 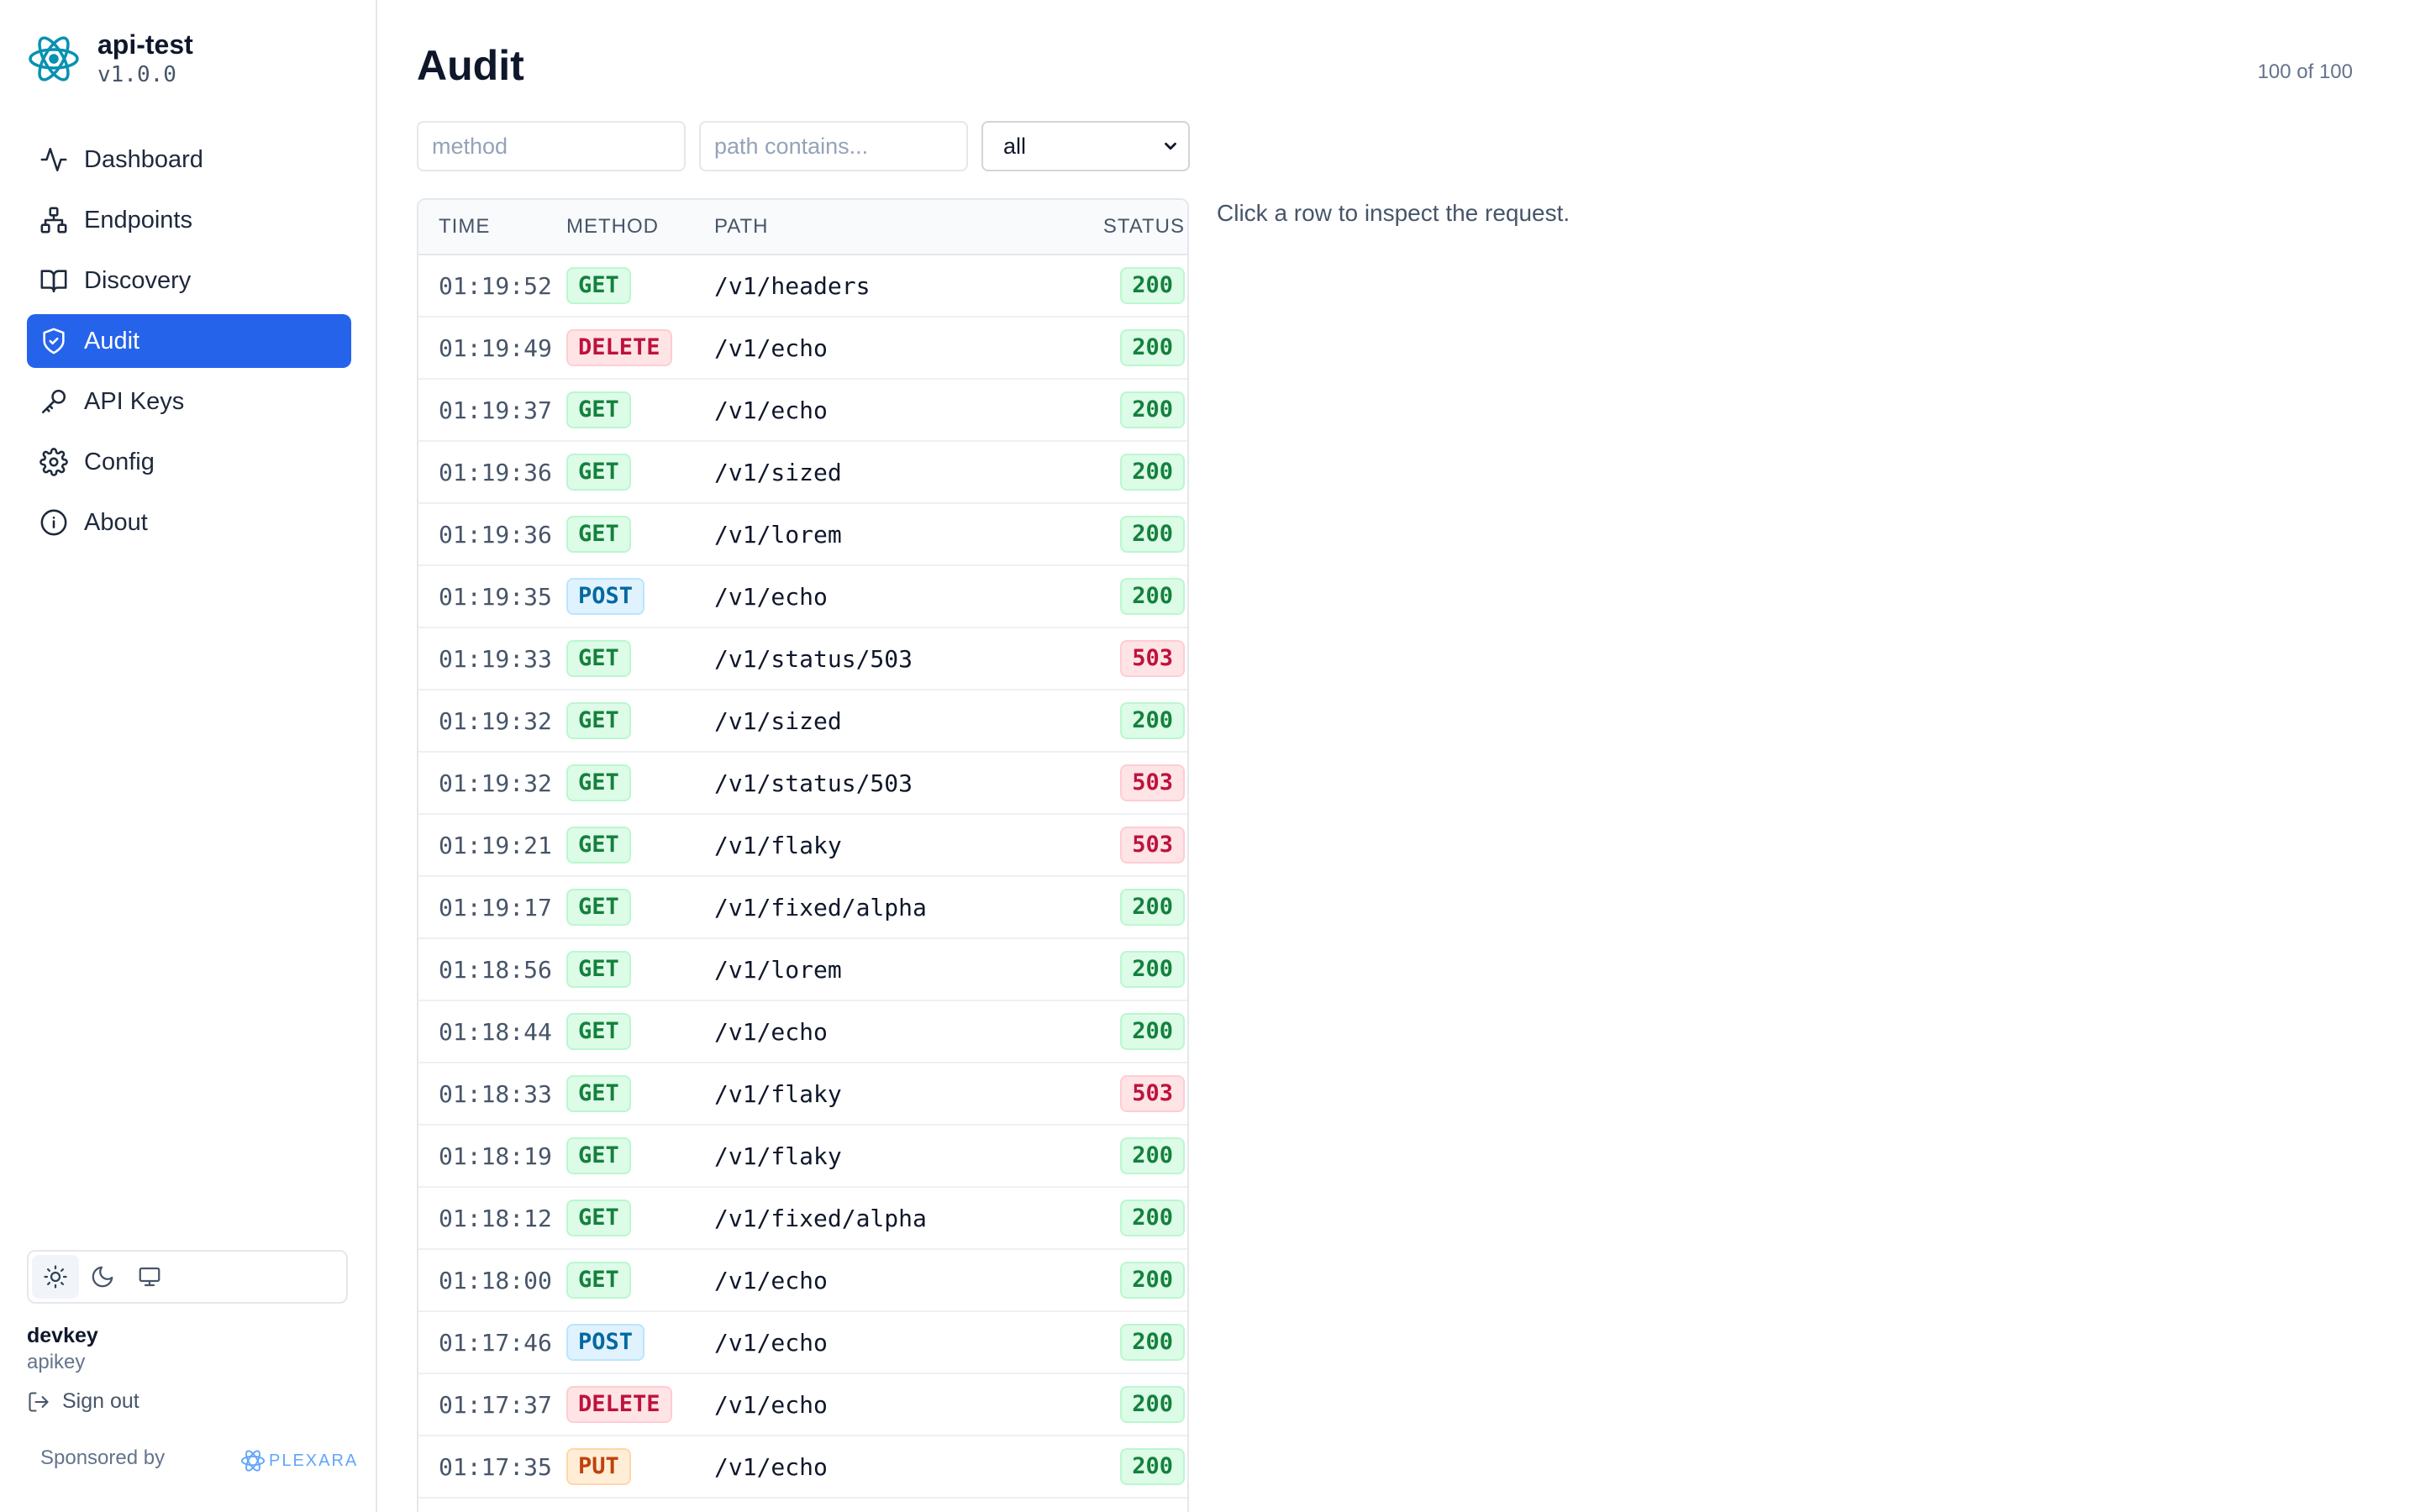 What do you see at coordinates (189, 341) in the screenshot?
I see `sidebar-item-audit: Audit` at bounding box center [189, 341].